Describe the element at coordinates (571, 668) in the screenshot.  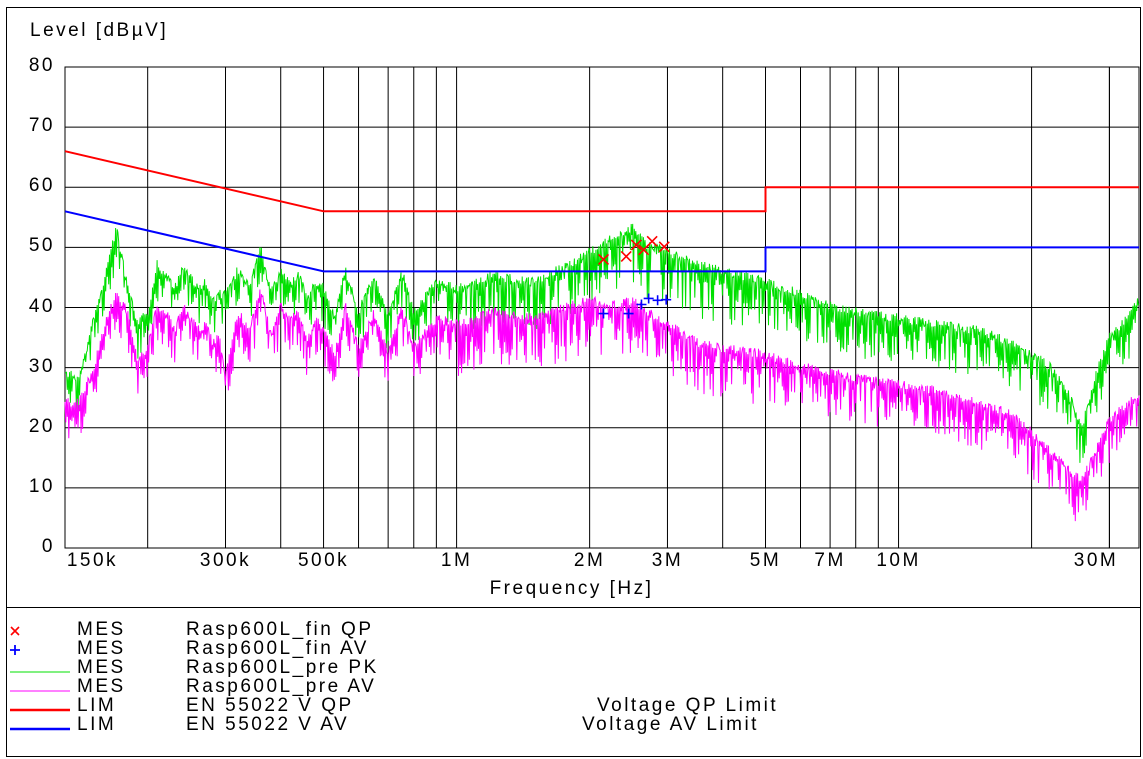
I see `legend-row: MES Rasp600L_pre PK` at that location.